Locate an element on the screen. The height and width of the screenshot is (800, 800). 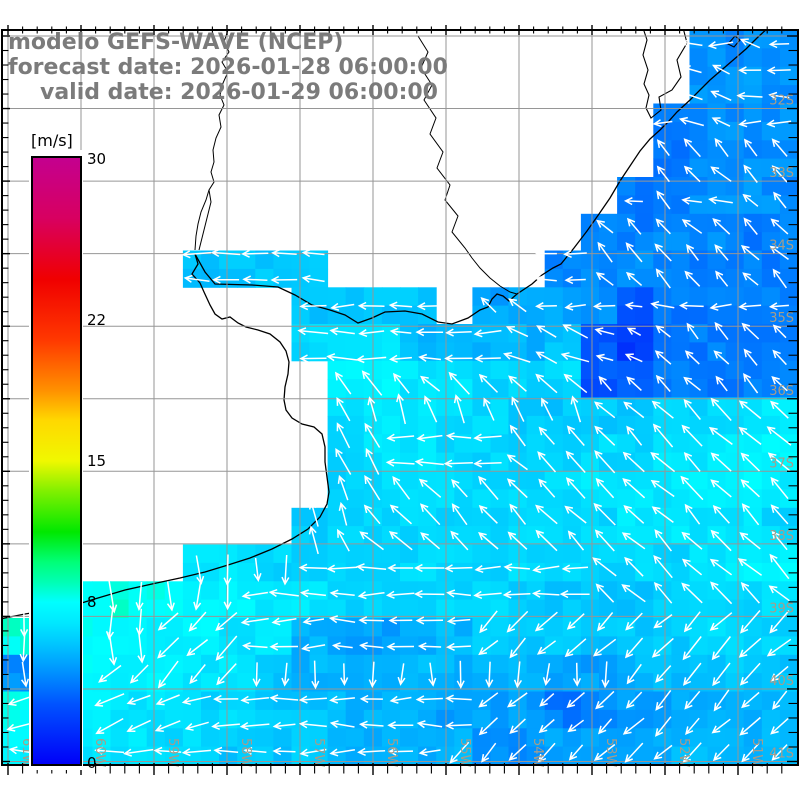
lon-label: 59W is located at coordinates (172, 753).